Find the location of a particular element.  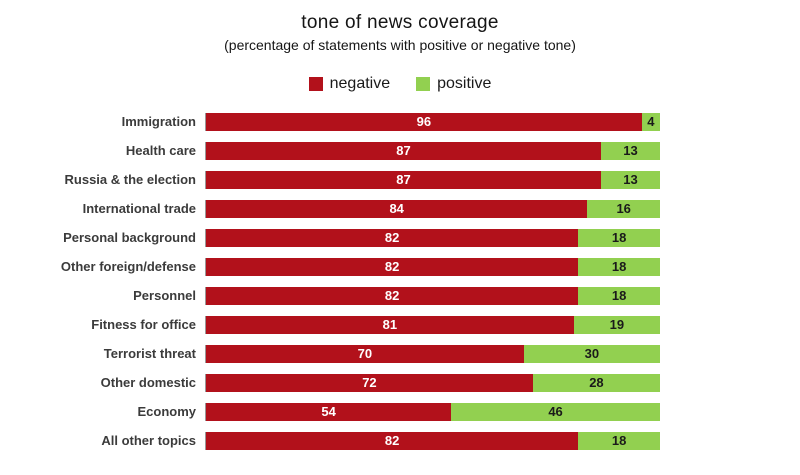

positive-value-label: 28 is located at coordinates (596, 382).